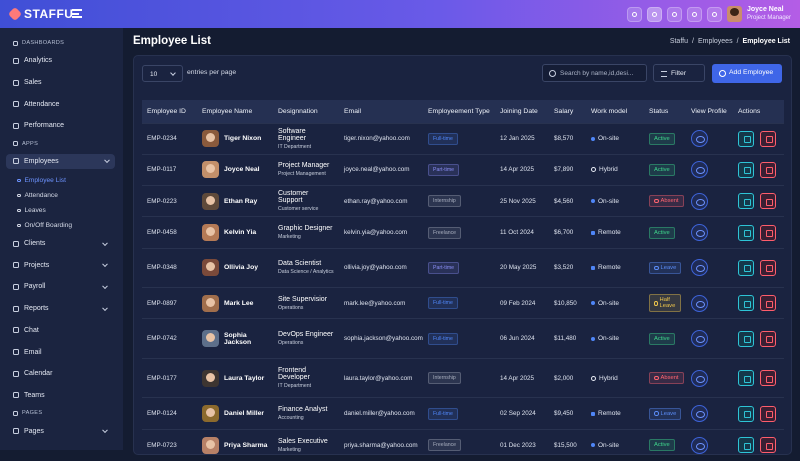 Image resolution: width=800 pixels, height=461 pixels. What do you see at coordinates (61, 331) in the screenshot?
I see `nav-item: Chat` at bounding box center [61, 331].